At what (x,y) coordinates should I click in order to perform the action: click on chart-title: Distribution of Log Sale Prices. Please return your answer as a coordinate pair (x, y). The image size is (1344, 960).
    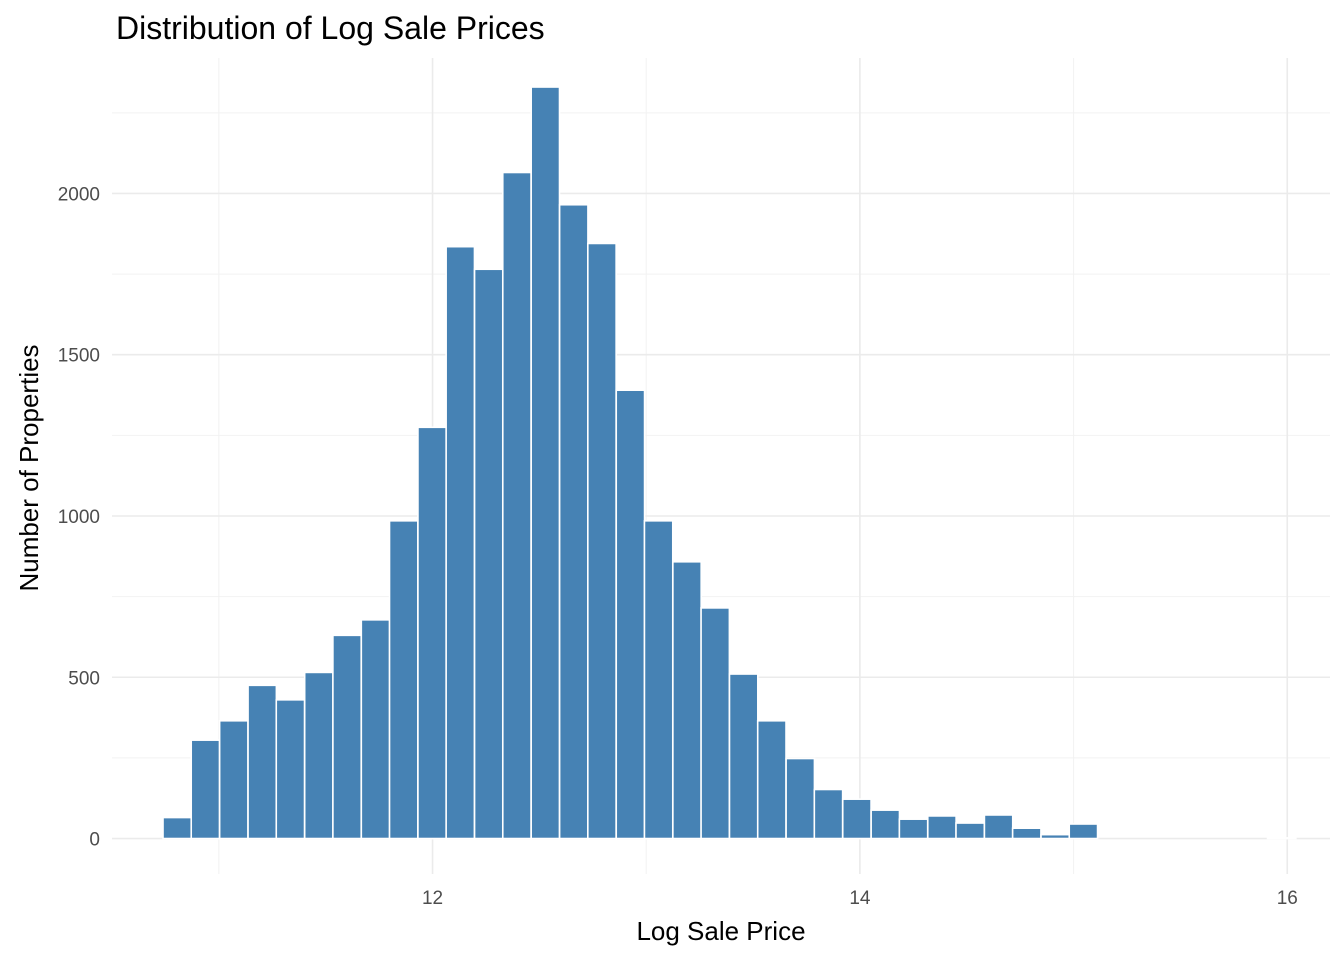
    Looking at the image, I should click on (330, 28).